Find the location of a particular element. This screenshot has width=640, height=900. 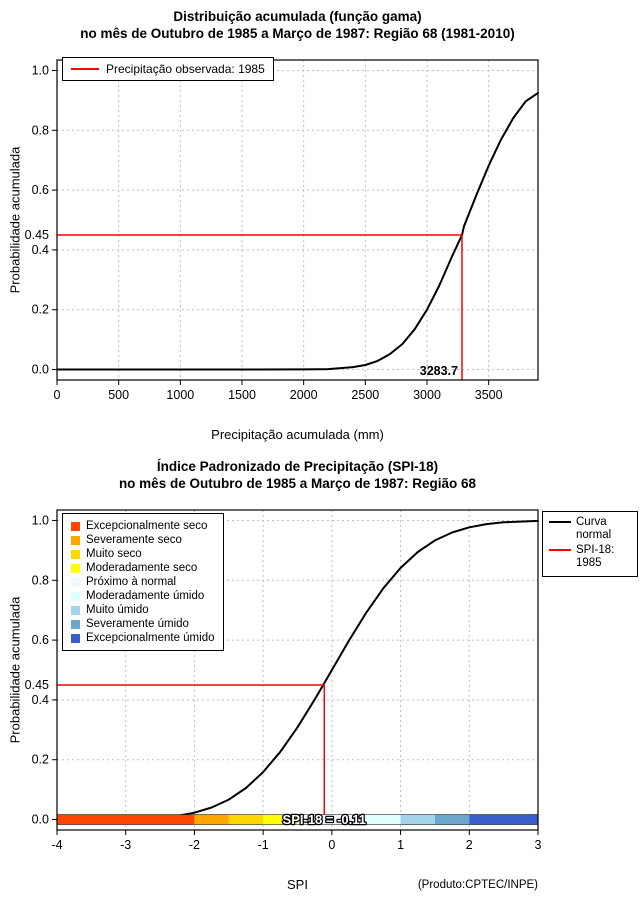

legend-item: Muito seco is located at coordinates (143, 554).